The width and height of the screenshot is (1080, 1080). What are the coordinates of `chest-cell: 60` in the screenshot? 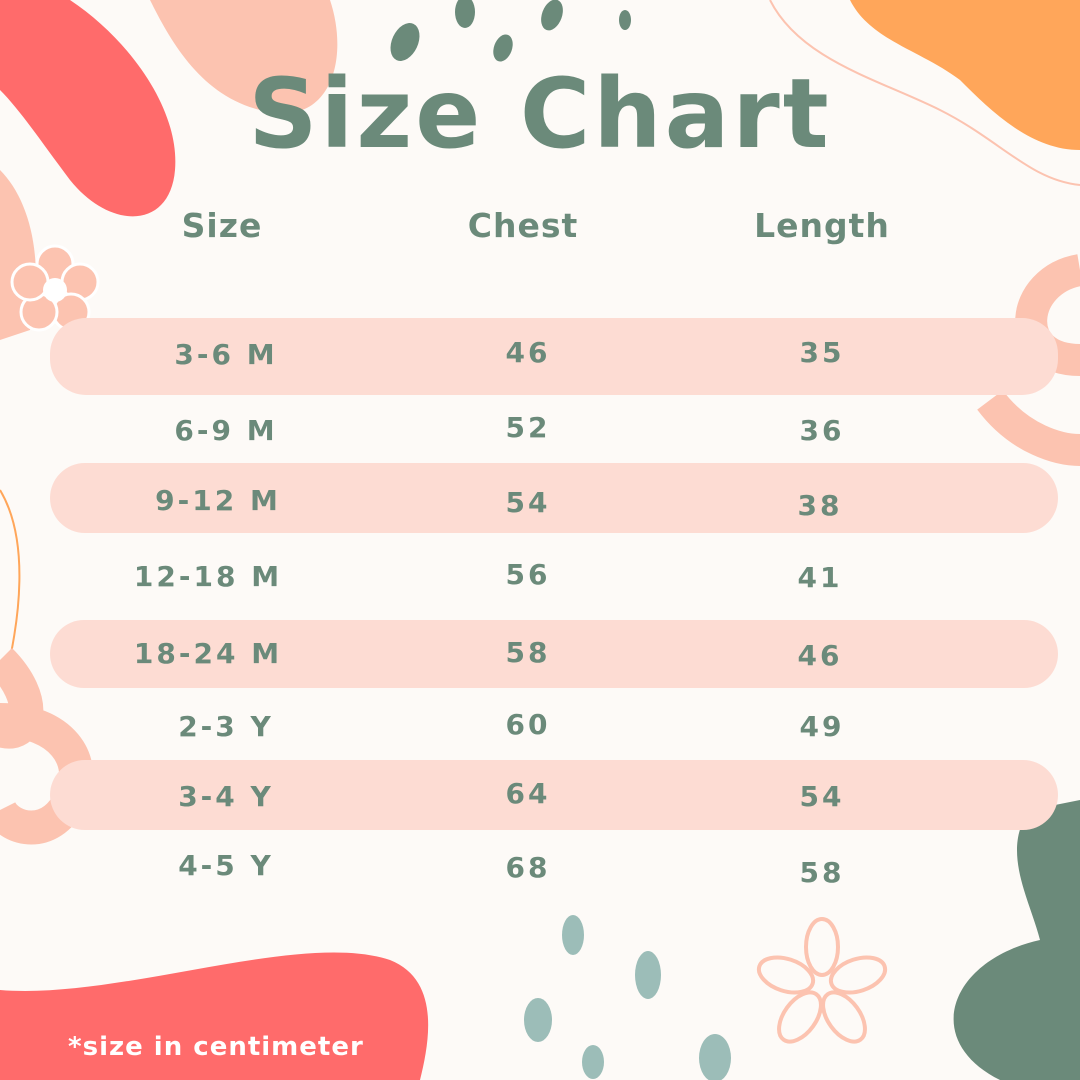 It's located at (528, 724).